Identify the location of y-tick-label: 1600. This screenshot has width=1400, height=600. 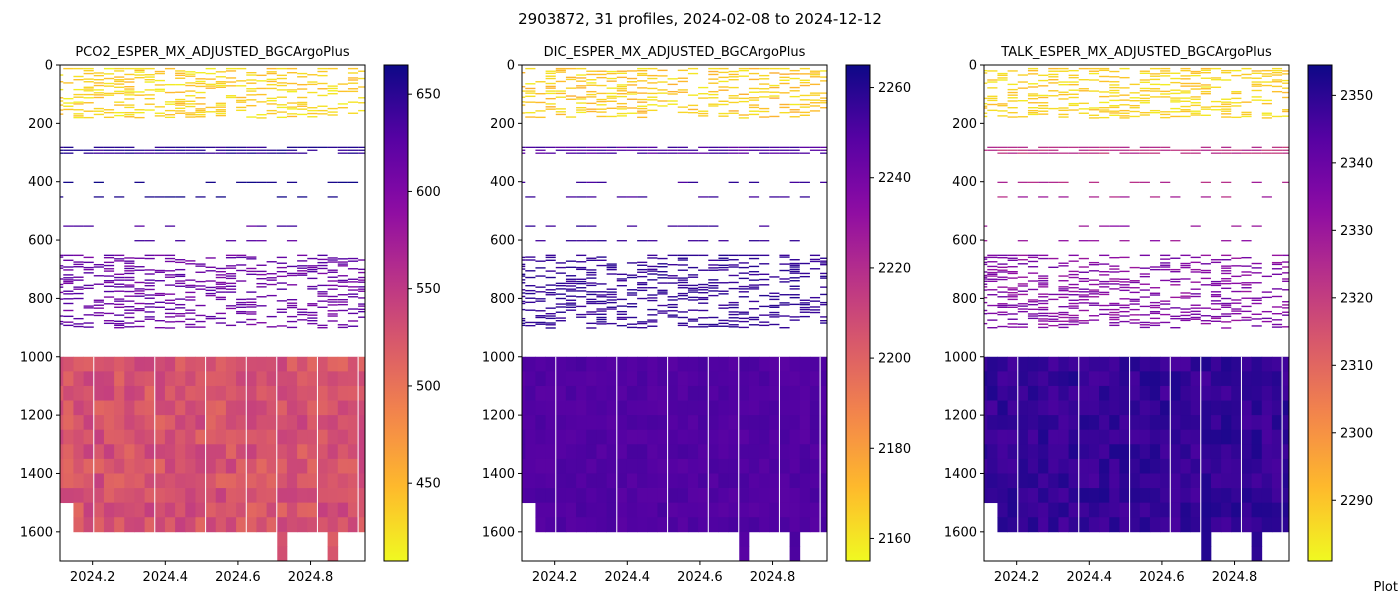
(498, 532).